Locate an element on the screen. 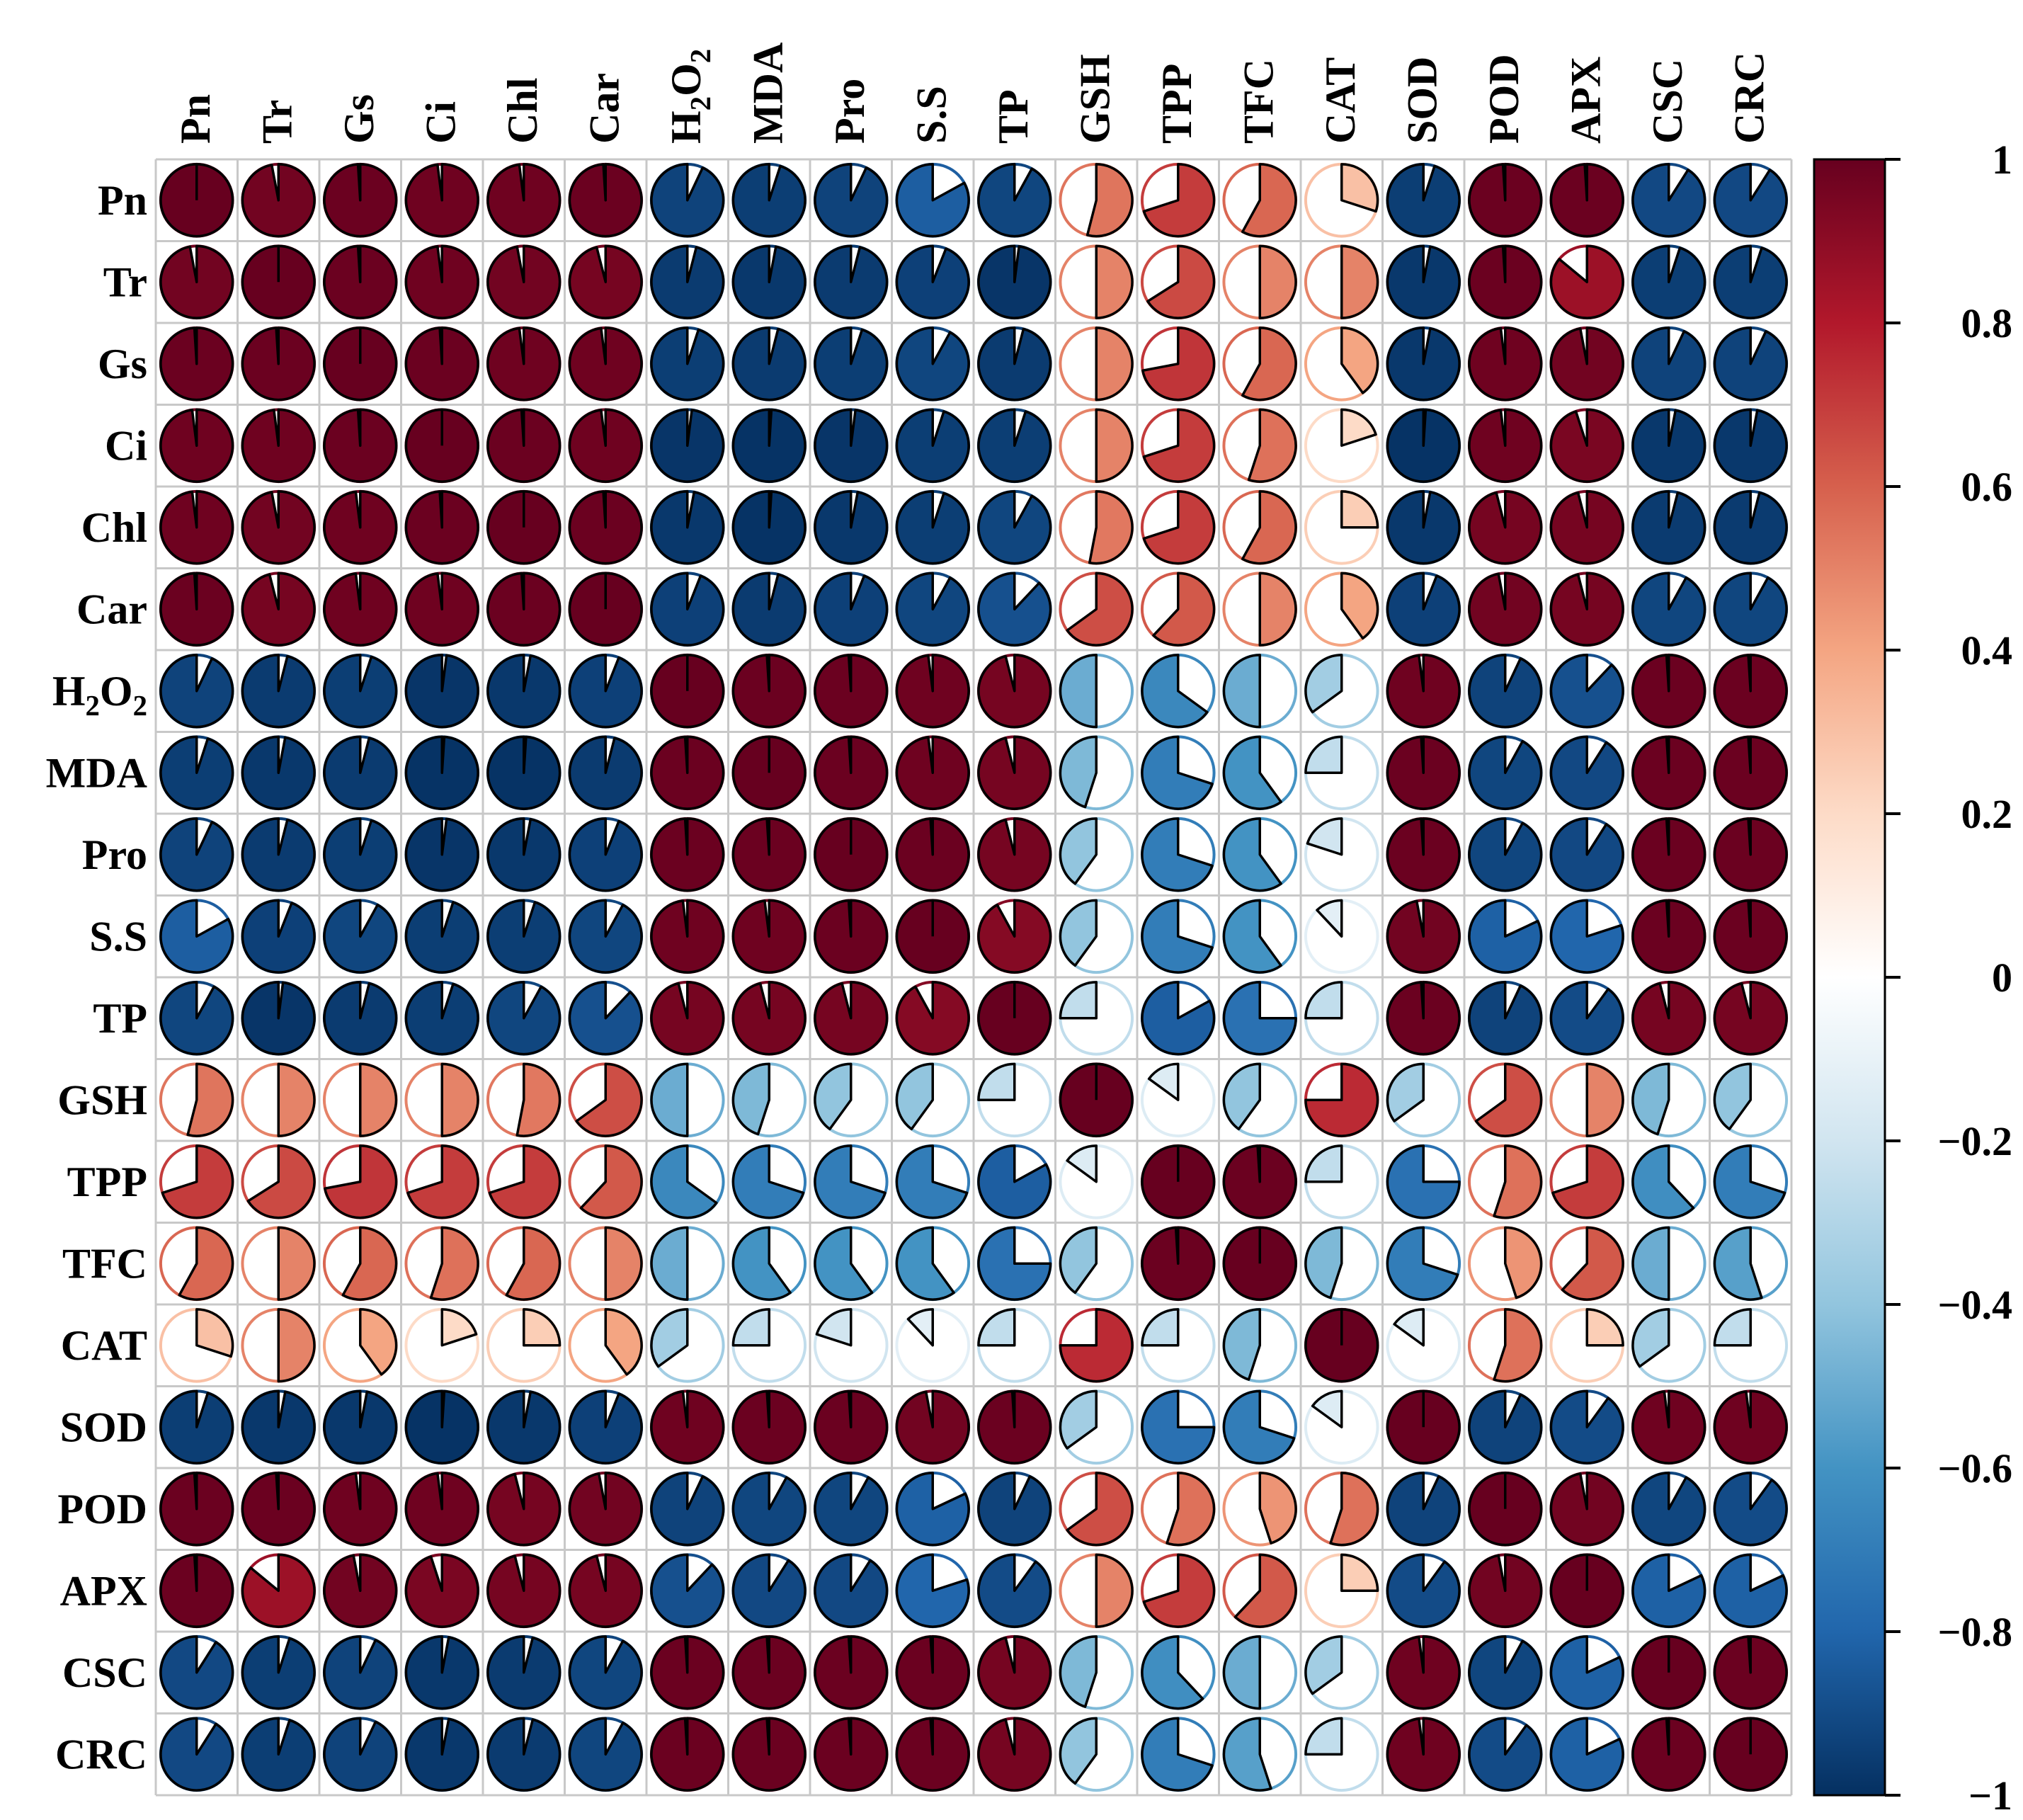 Image resolution: width=2023 pixels, height=1820 pixels. pie-cell-TP-Ci is located at coordinates (442, 1018).